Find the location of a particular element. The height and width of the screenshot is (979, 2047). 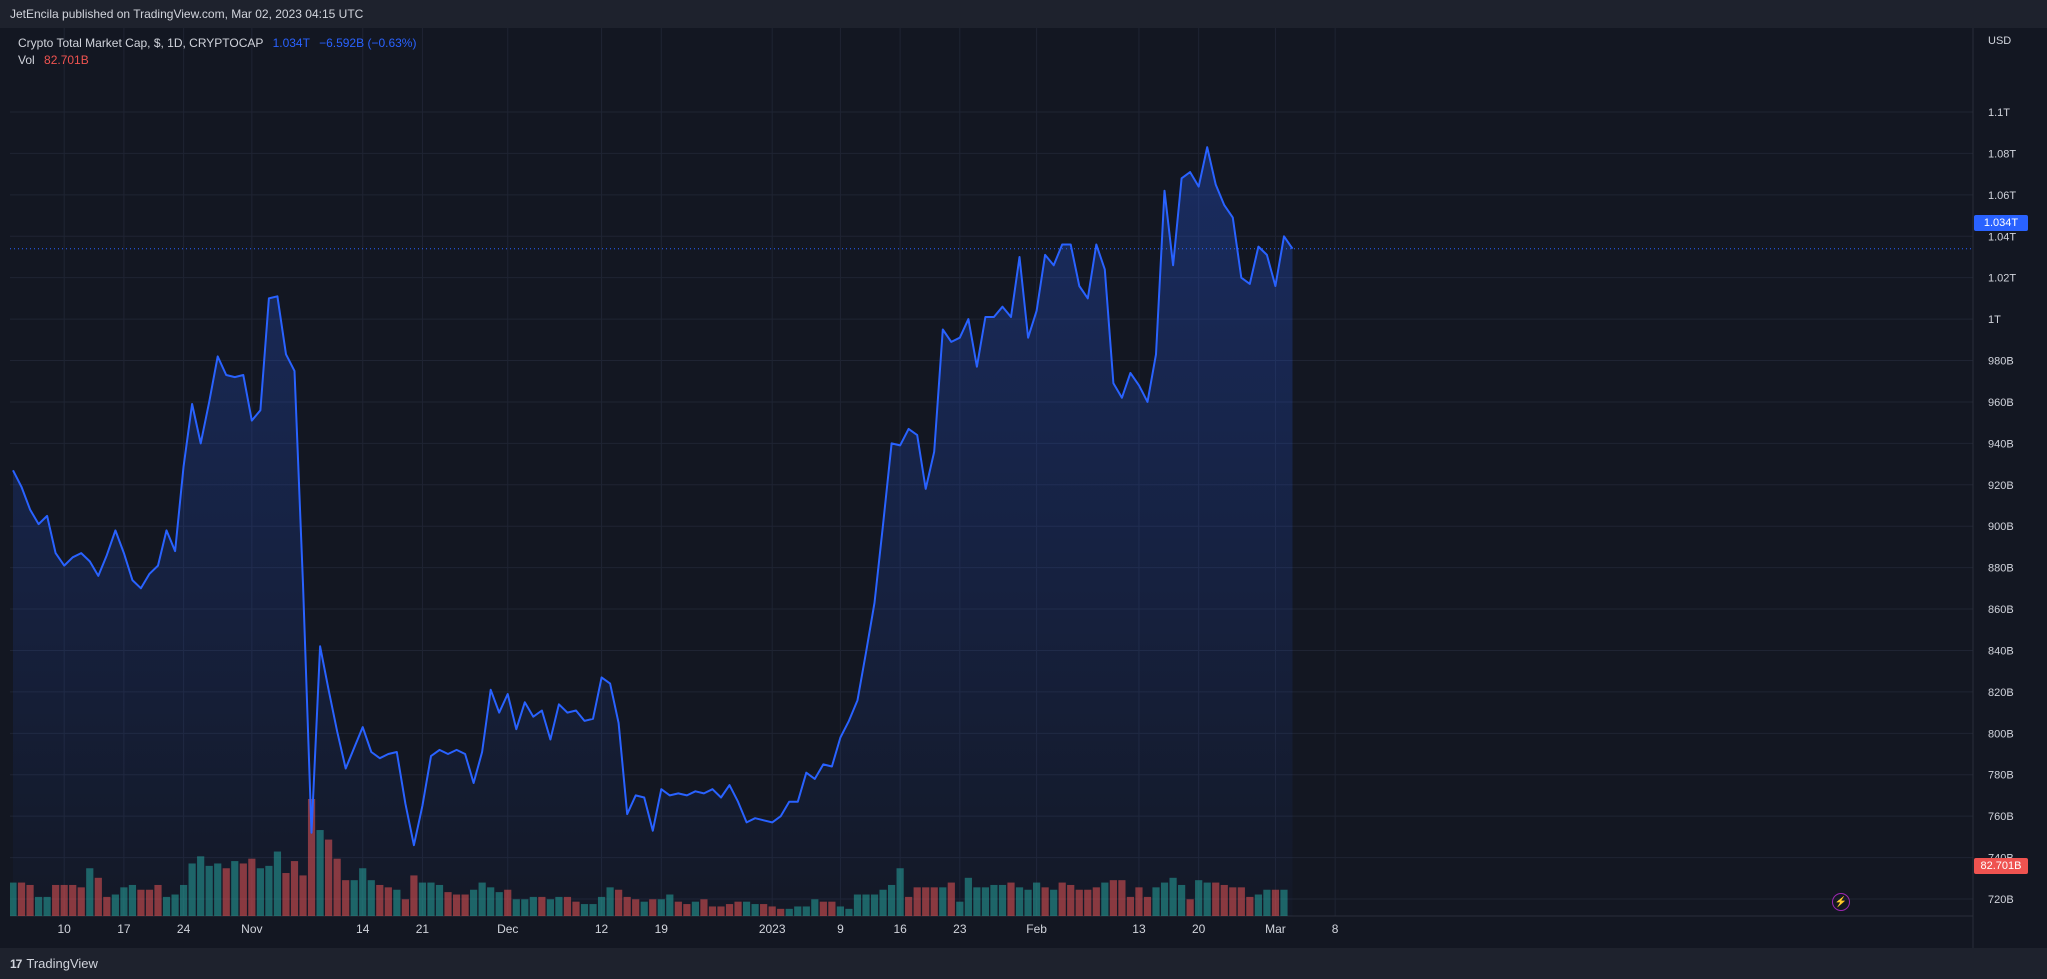

volume-tag: 82.701B is located at coordinates (2001, 866).